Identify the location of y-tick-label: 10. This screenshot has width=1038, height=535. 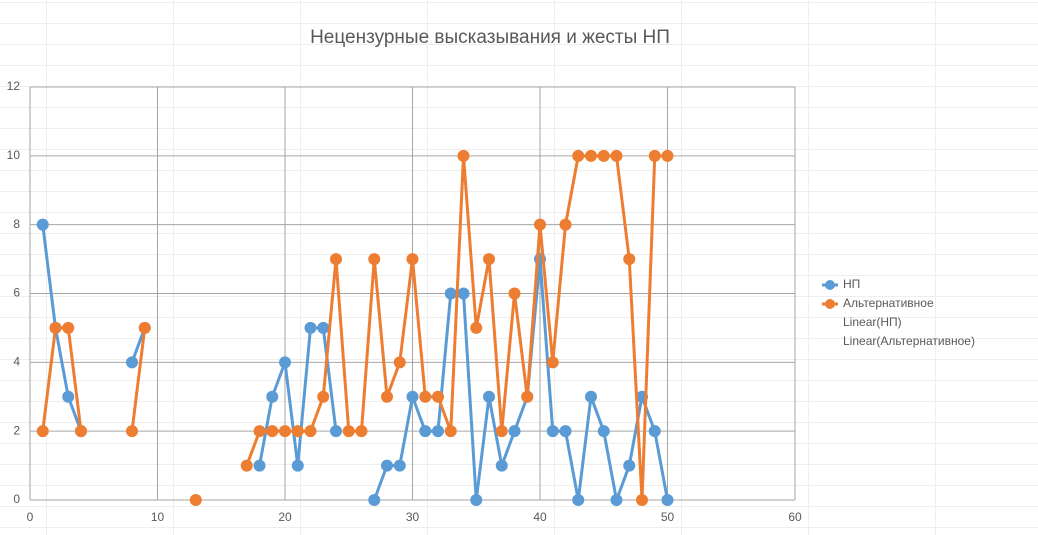
(14, 155).